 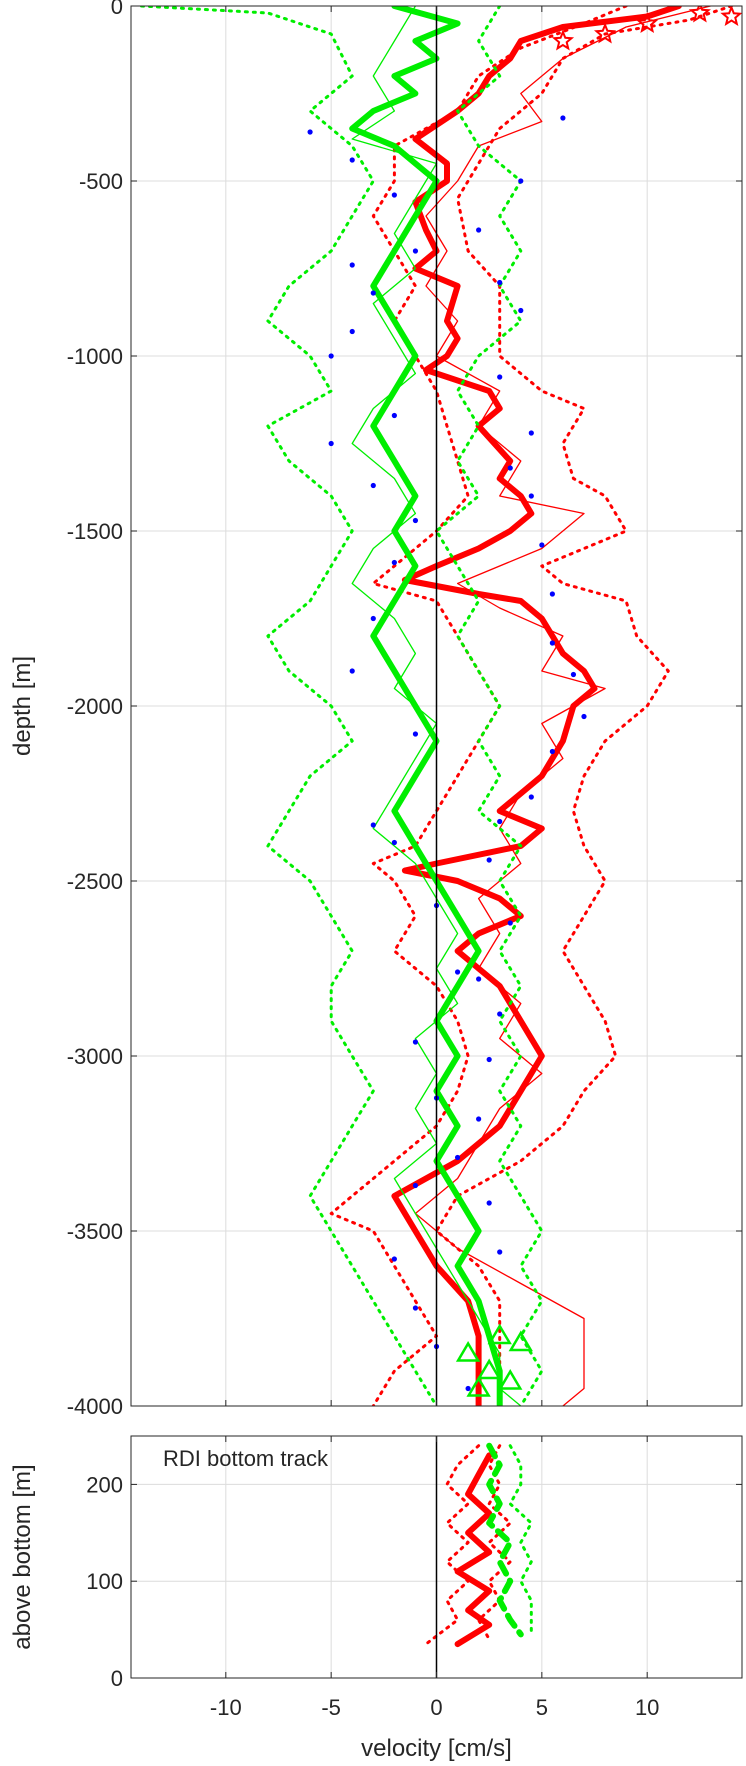 What do you see at coordinates (226, 1707) in the screenshot?
I see `x-tick-label: -10` at bounding box center [226, 1707].